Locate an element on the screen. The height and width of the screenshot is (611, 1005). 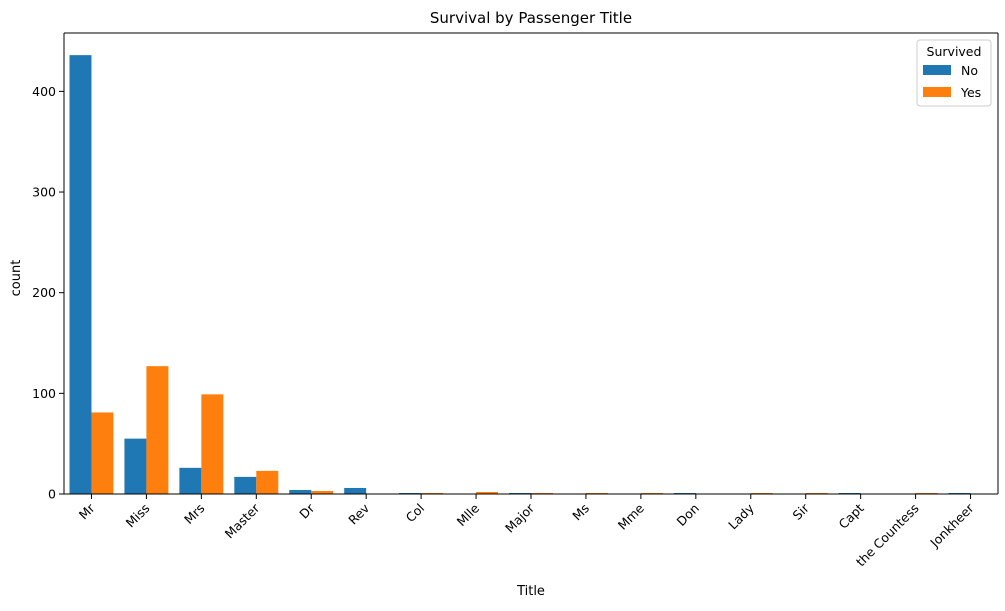
bar-no-jonkheer is located at coordinates (959, 493).